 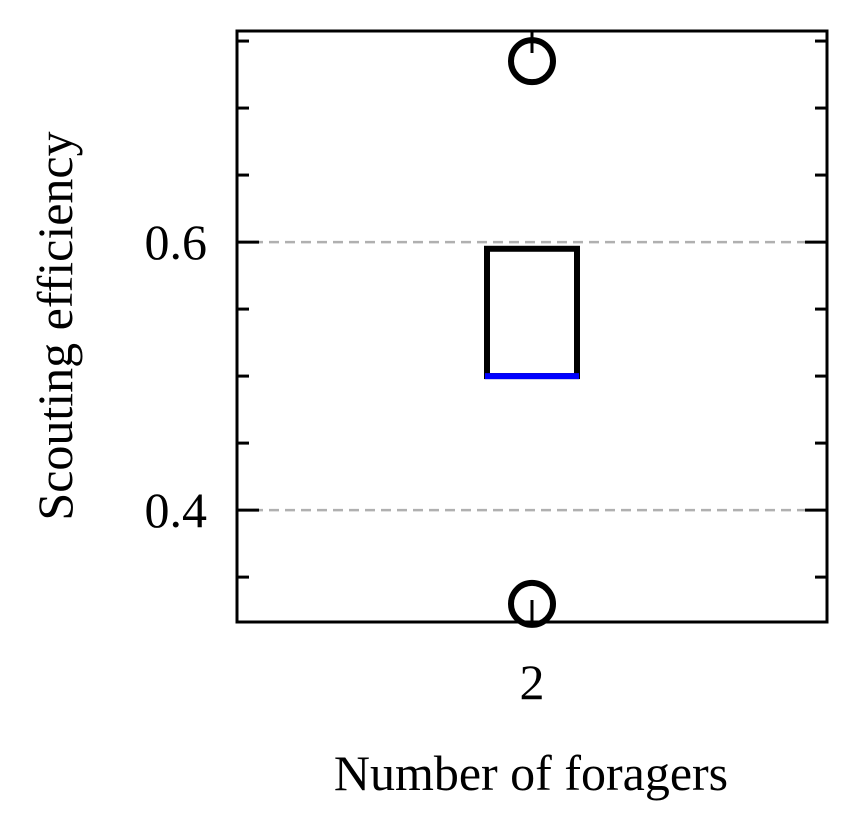 I want to click on x-tick-label: 2, so click(x=532, y=682).